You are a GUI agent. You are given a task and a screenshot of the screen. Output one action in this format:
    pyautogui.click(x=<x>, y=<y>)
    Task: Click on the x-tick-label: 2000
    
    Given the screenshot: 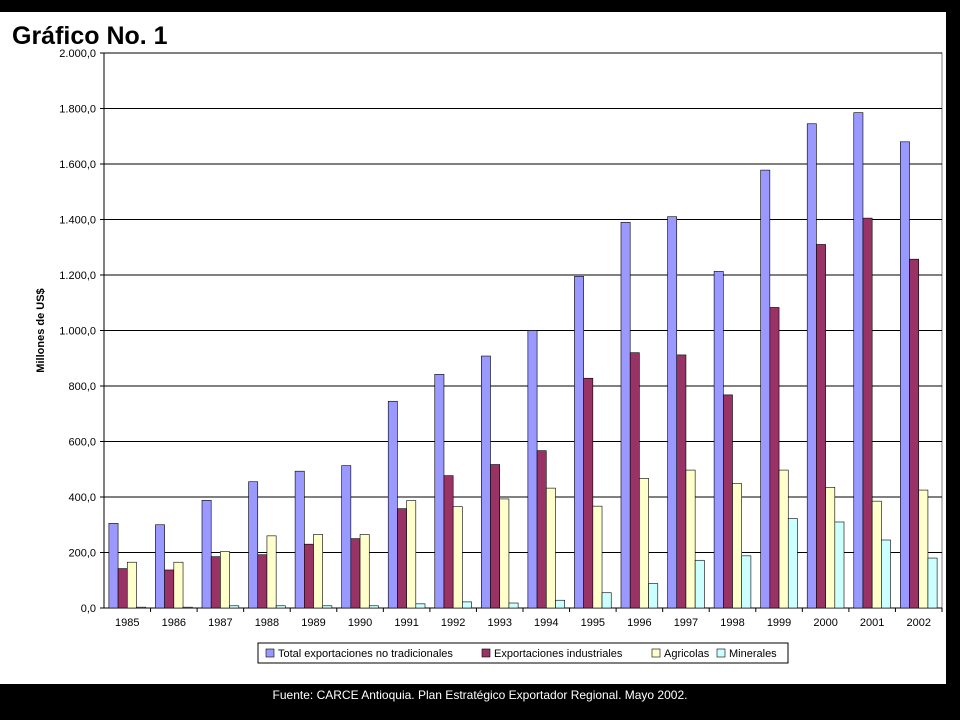 What is the action you would take?
    pyautogui.click(x=825, y=623)
    